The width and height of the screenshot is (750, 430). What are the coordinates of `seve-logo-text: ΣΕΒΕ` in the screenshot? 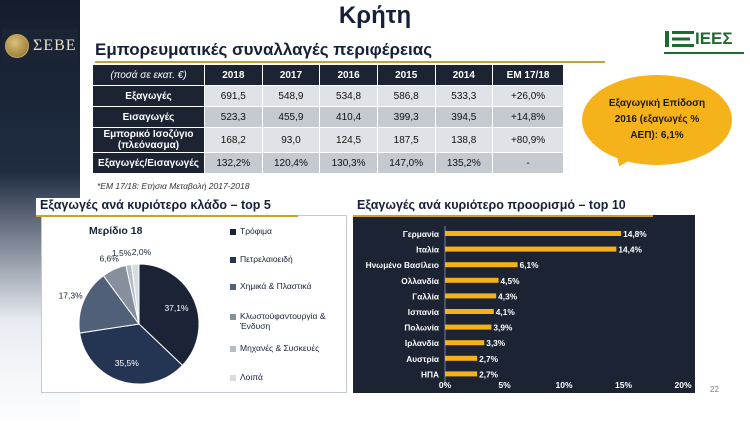 It's located at (55, 45).